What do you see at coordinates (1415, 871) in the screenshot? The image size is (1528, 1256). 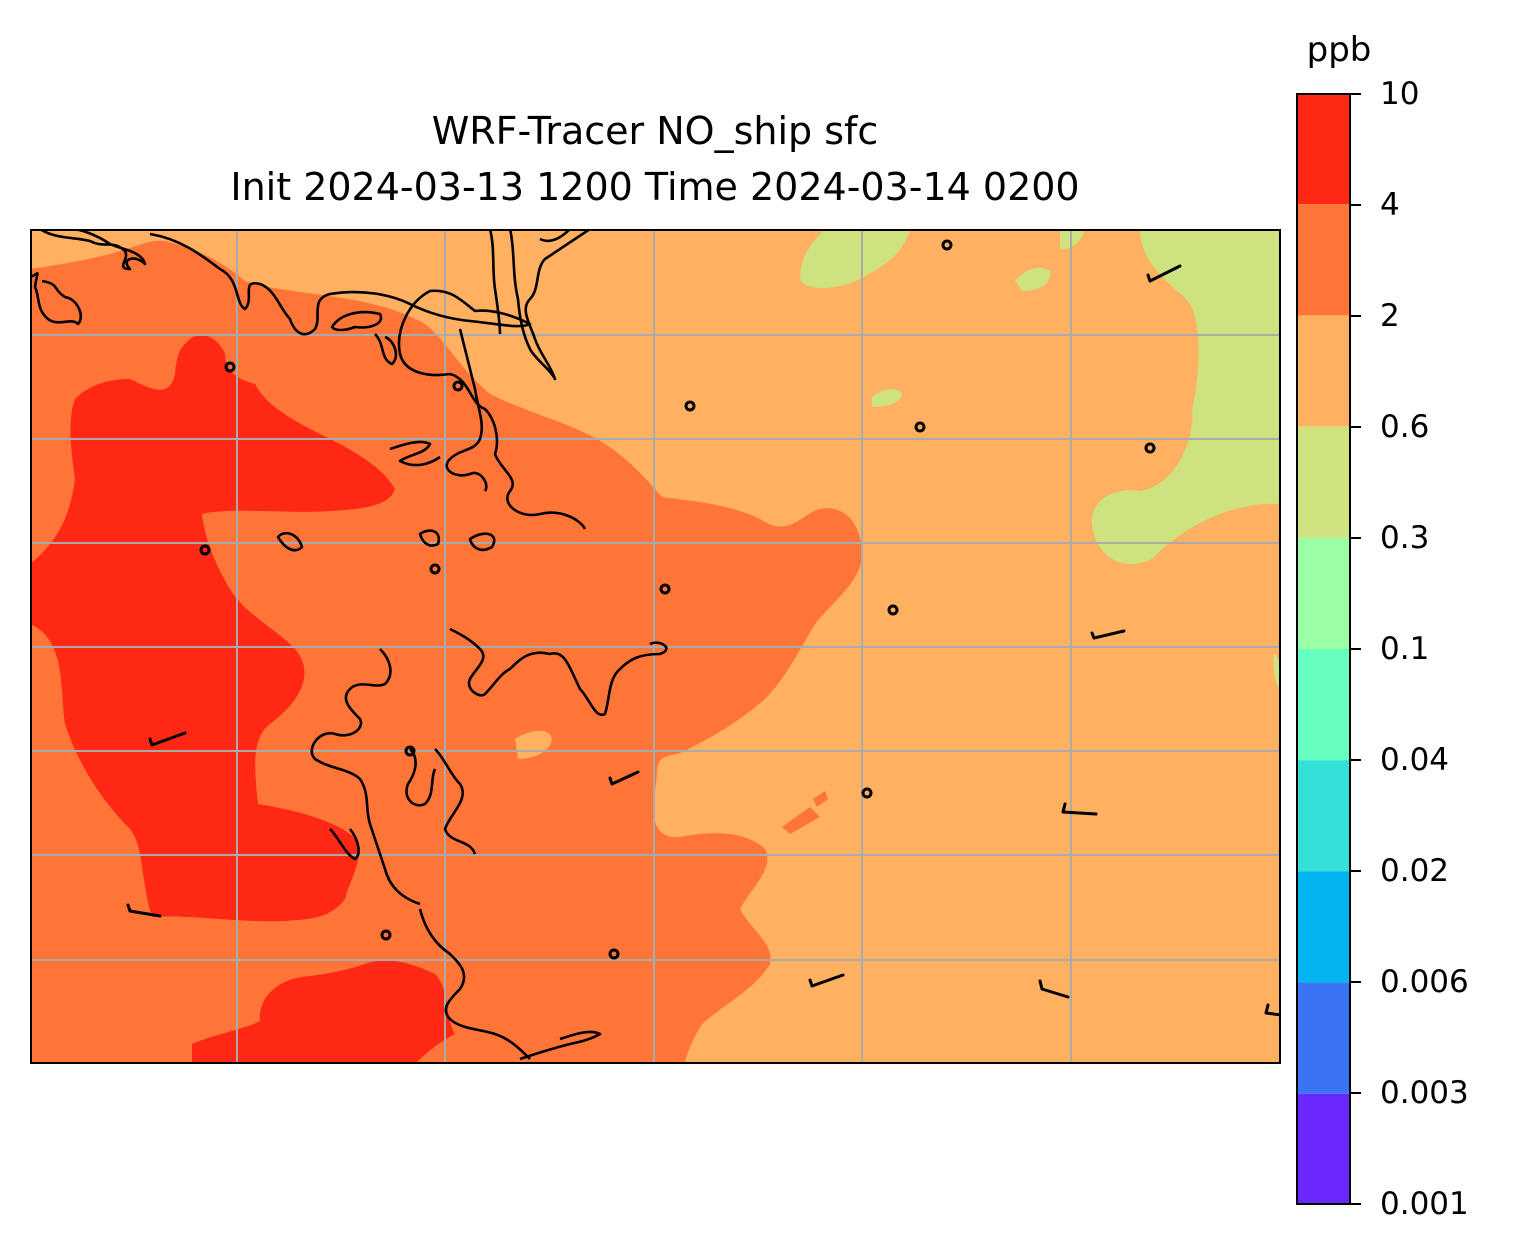 I see `colorbar-tick-label: 0.02` at bounding box center [1415, 871].